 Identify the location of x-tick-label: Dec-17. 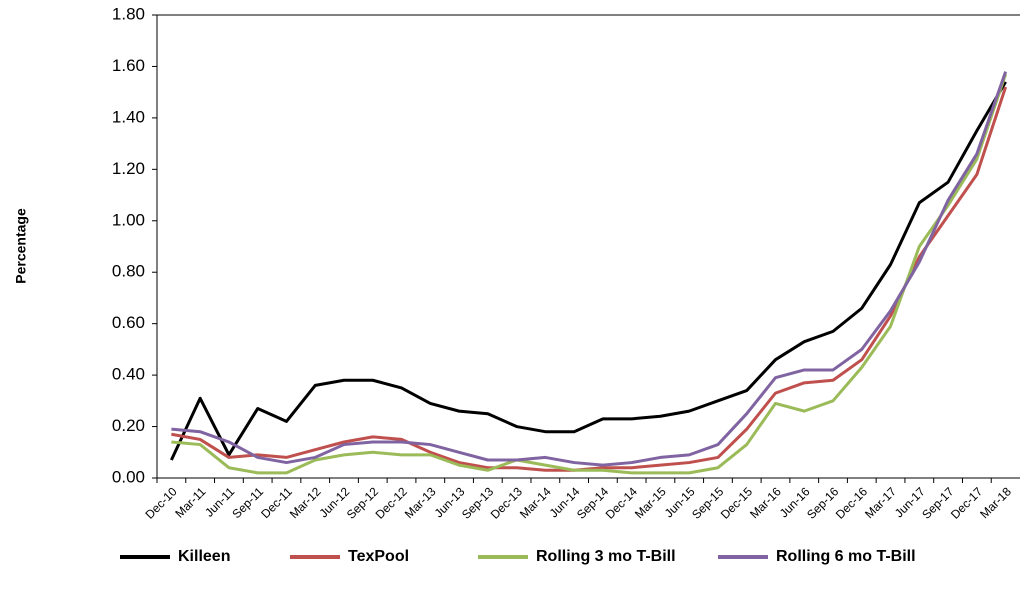
(966, 502).